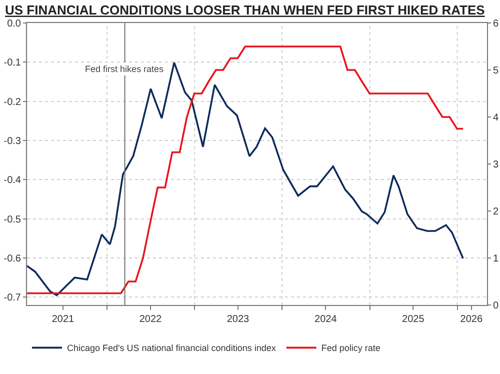 The height and width of the screenshot is (374, 500). What do you see at coordinates (13, 298) in the screenshot?
I see `y-tick-label: -0.7` at bounding box center [13, 298].